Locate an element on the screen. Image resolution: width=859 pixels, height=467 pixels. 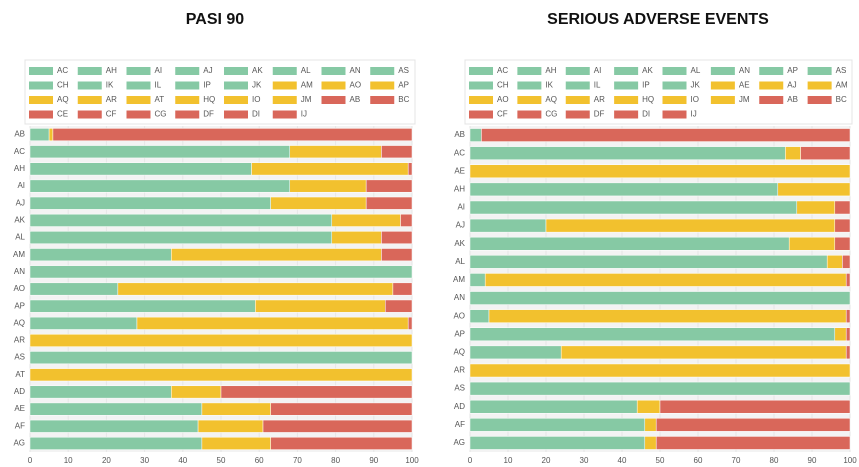
x-tick-label: 80 is located at coordinates (335, 460).